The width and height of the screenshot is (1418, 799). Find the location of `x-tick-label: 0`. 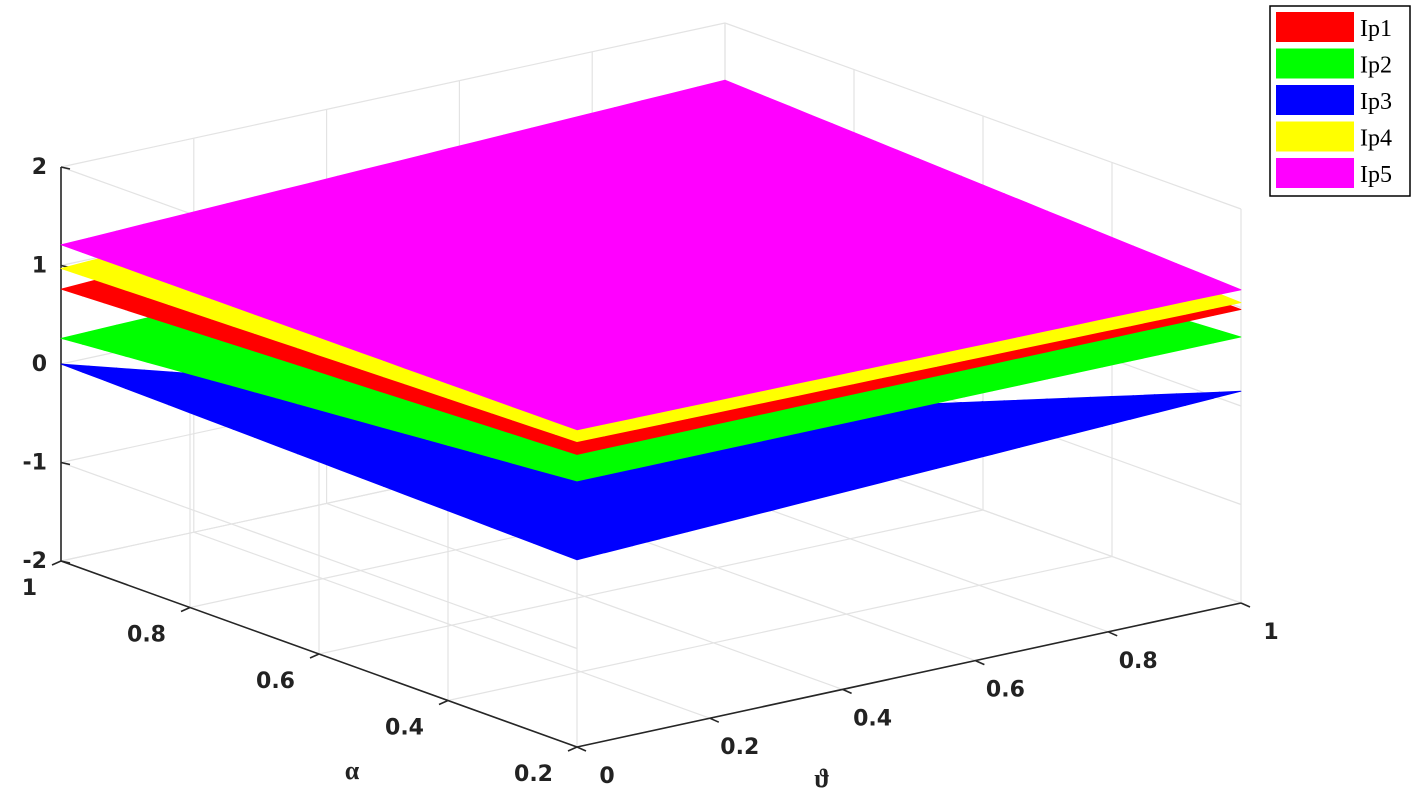

x-tick-label: 0 is located at coordinates (606, 776).